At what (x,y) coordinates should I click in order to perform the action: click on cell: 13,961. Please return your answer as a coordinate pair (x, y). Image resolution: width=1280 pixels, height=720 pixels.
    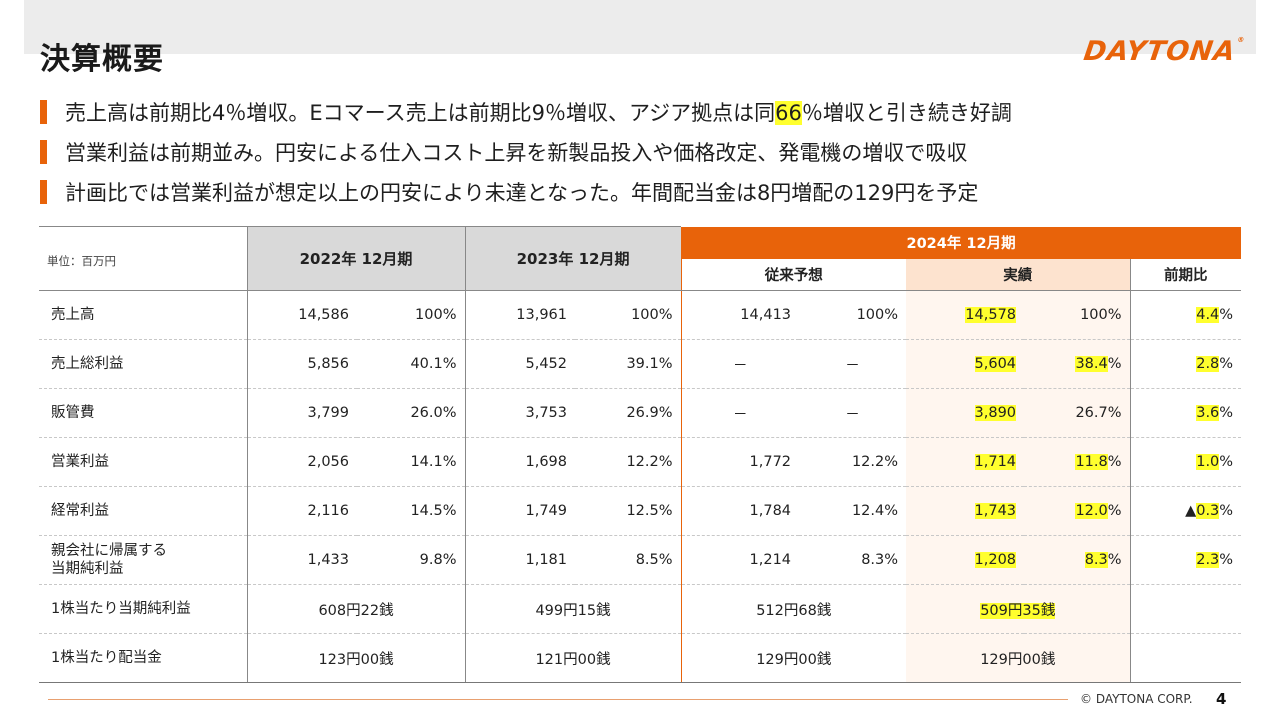
    Looking at the image, I should click on (520, 315).